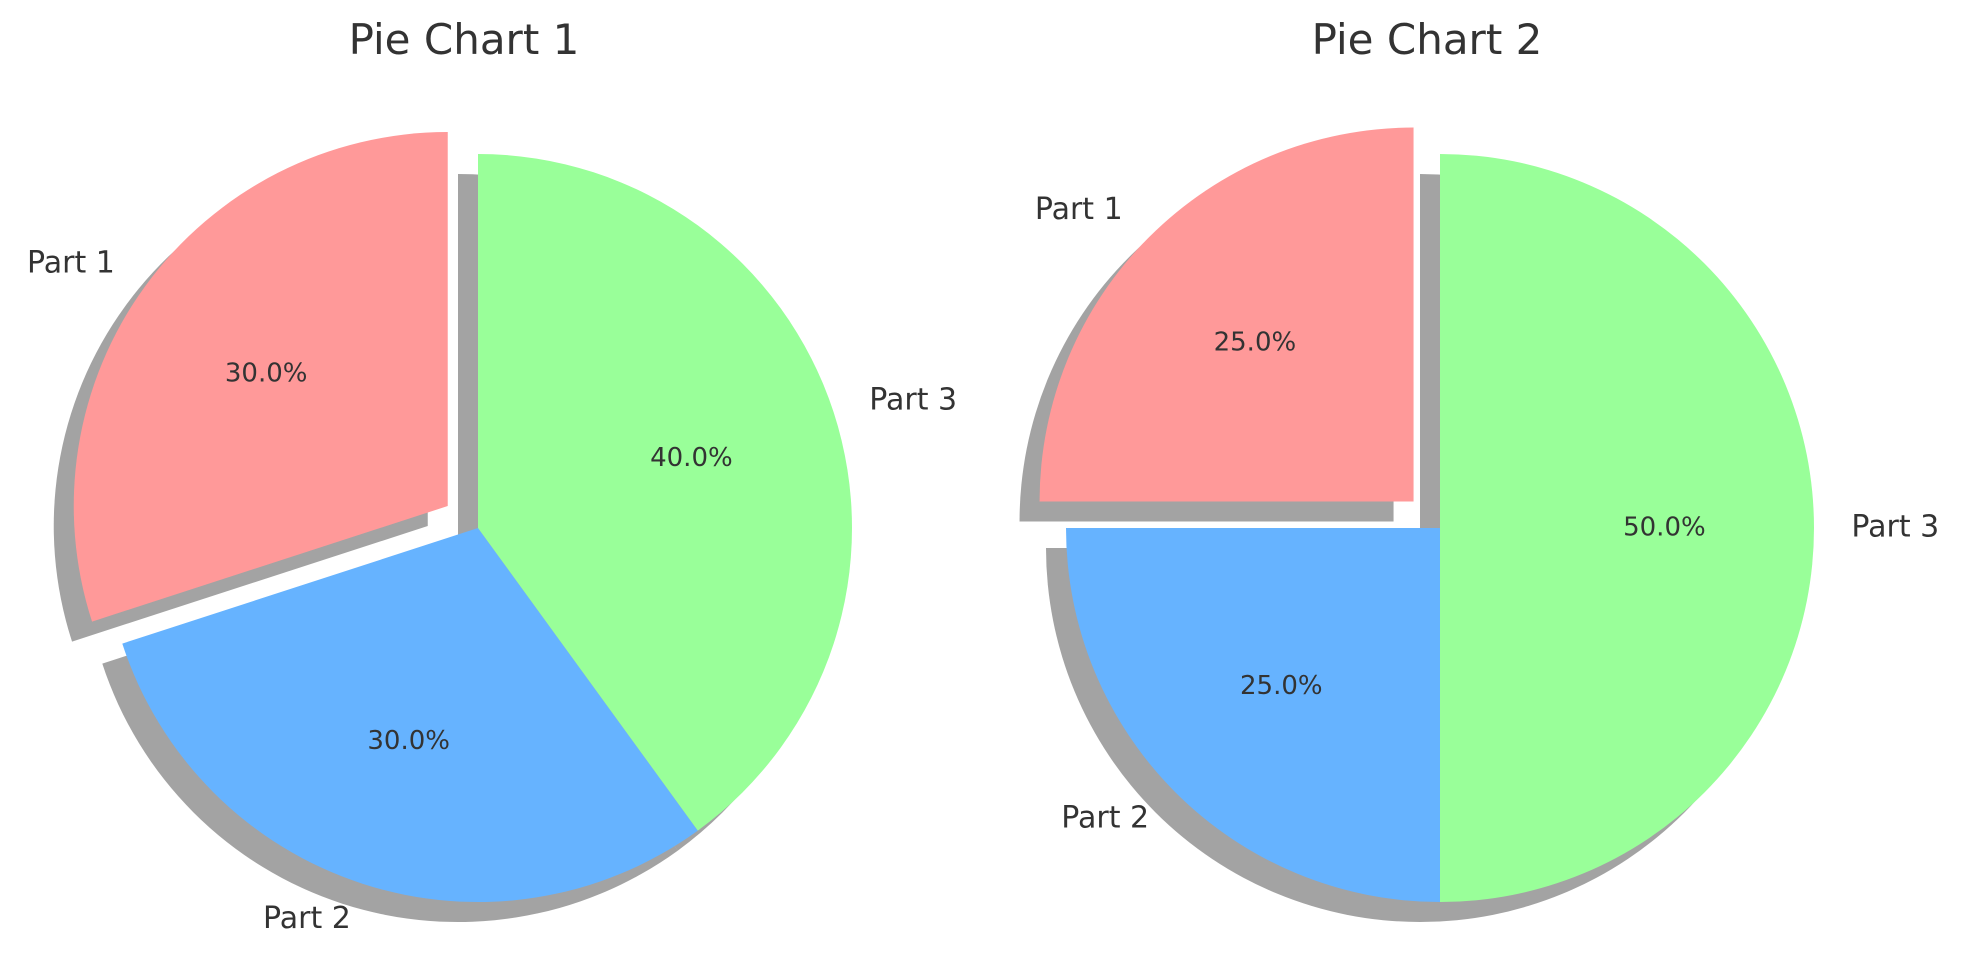  Describe the element at coordinates (266, 374) in the screenshot. I see `percent-label-part-1: 30.0%` at that location.